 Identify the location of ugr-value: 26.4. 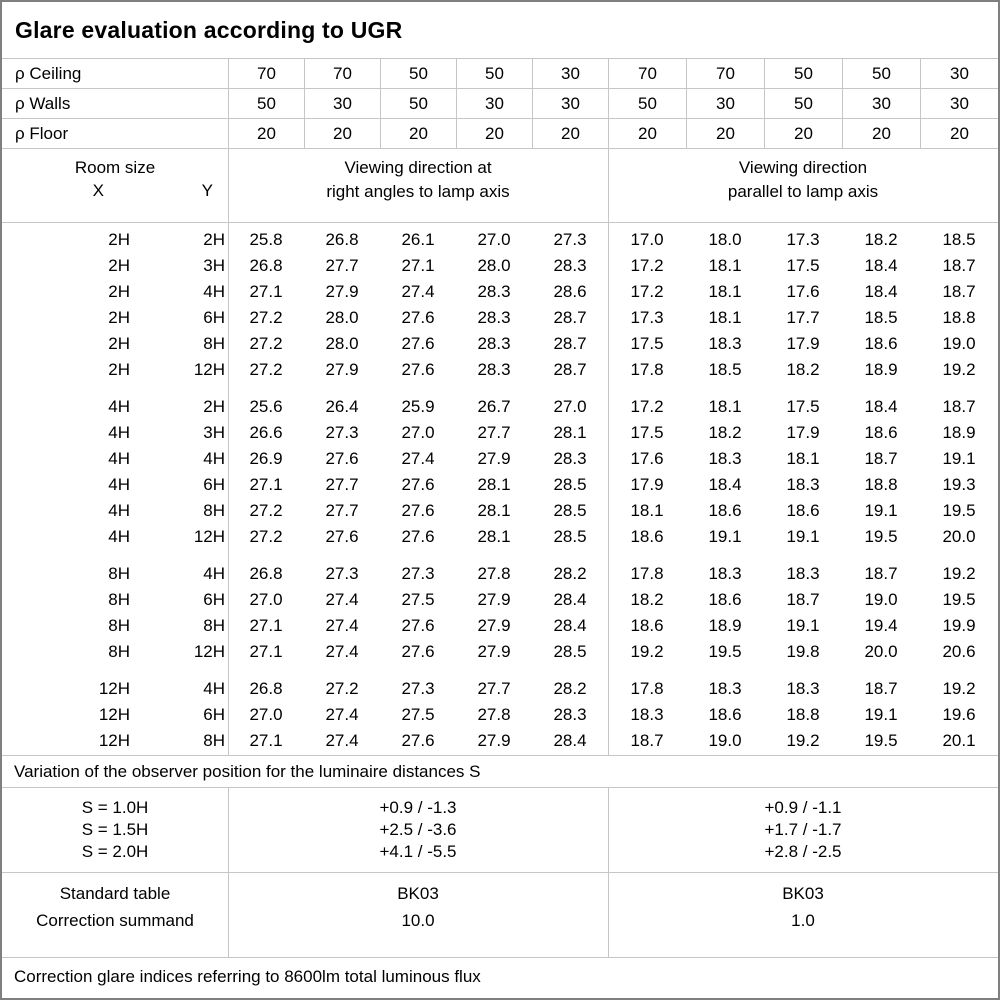
(342, 406).